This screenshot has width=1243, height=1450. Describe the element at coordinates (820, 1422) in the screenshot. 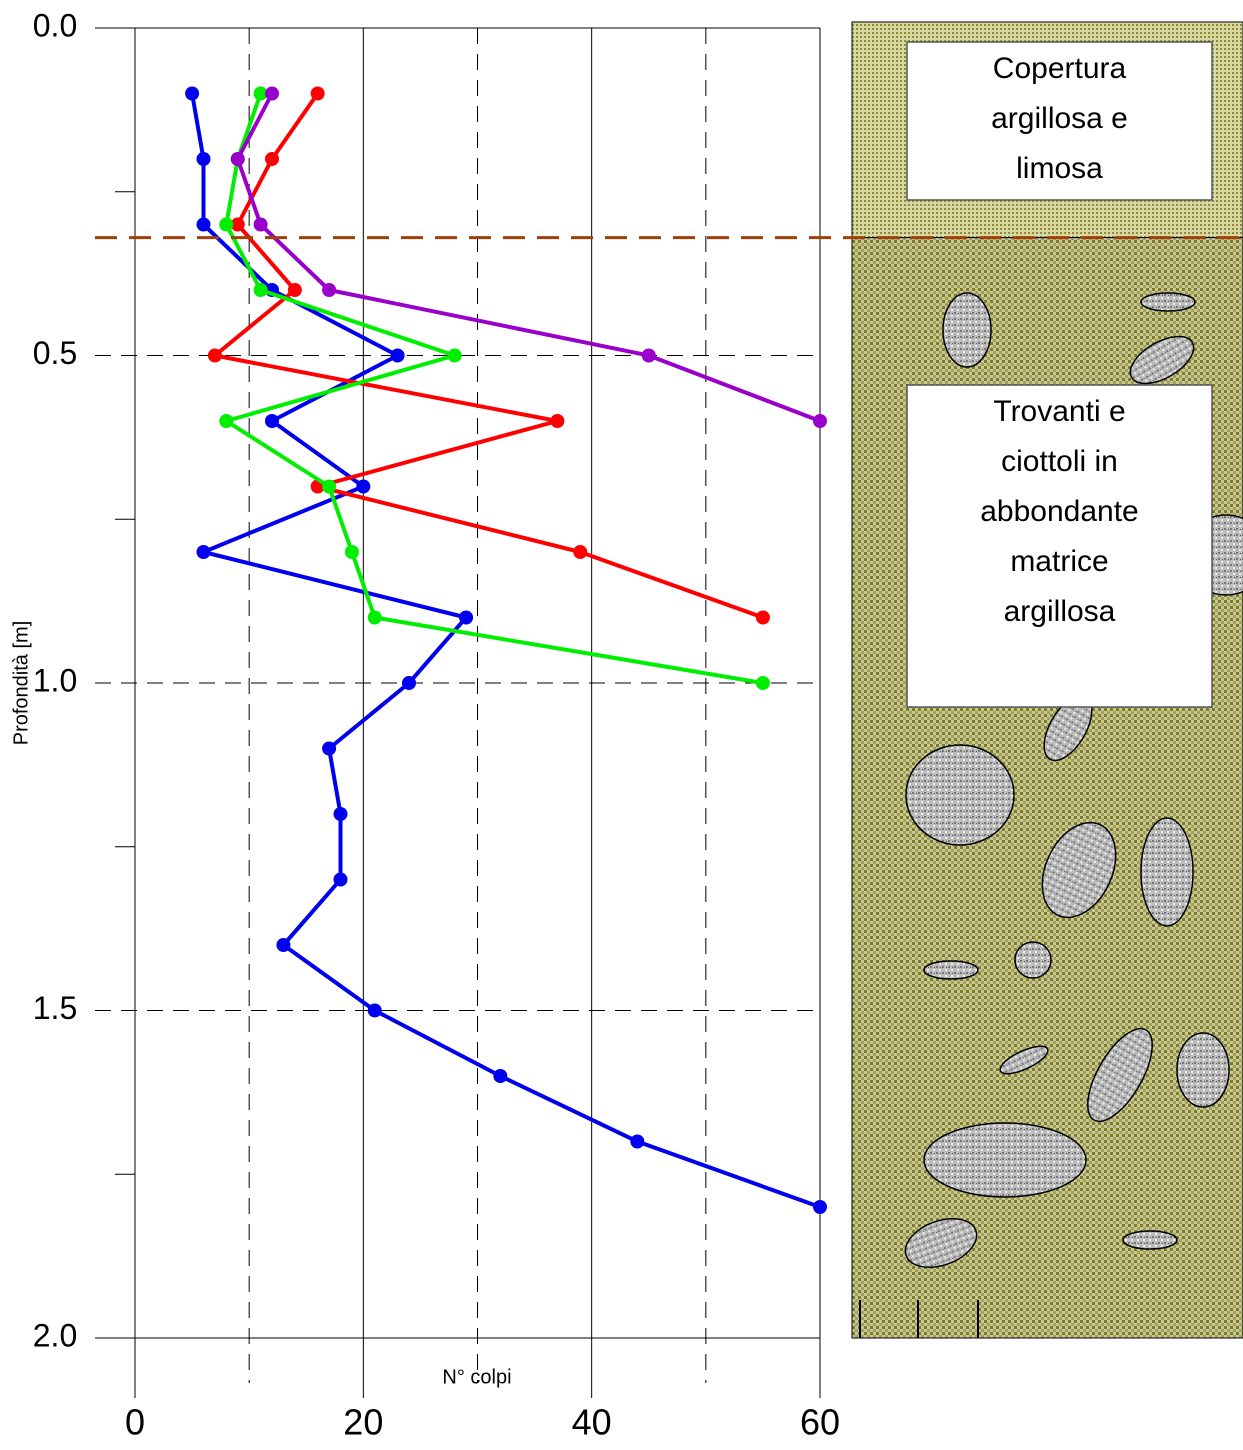

I see `x-tick-label: 60` at that location.